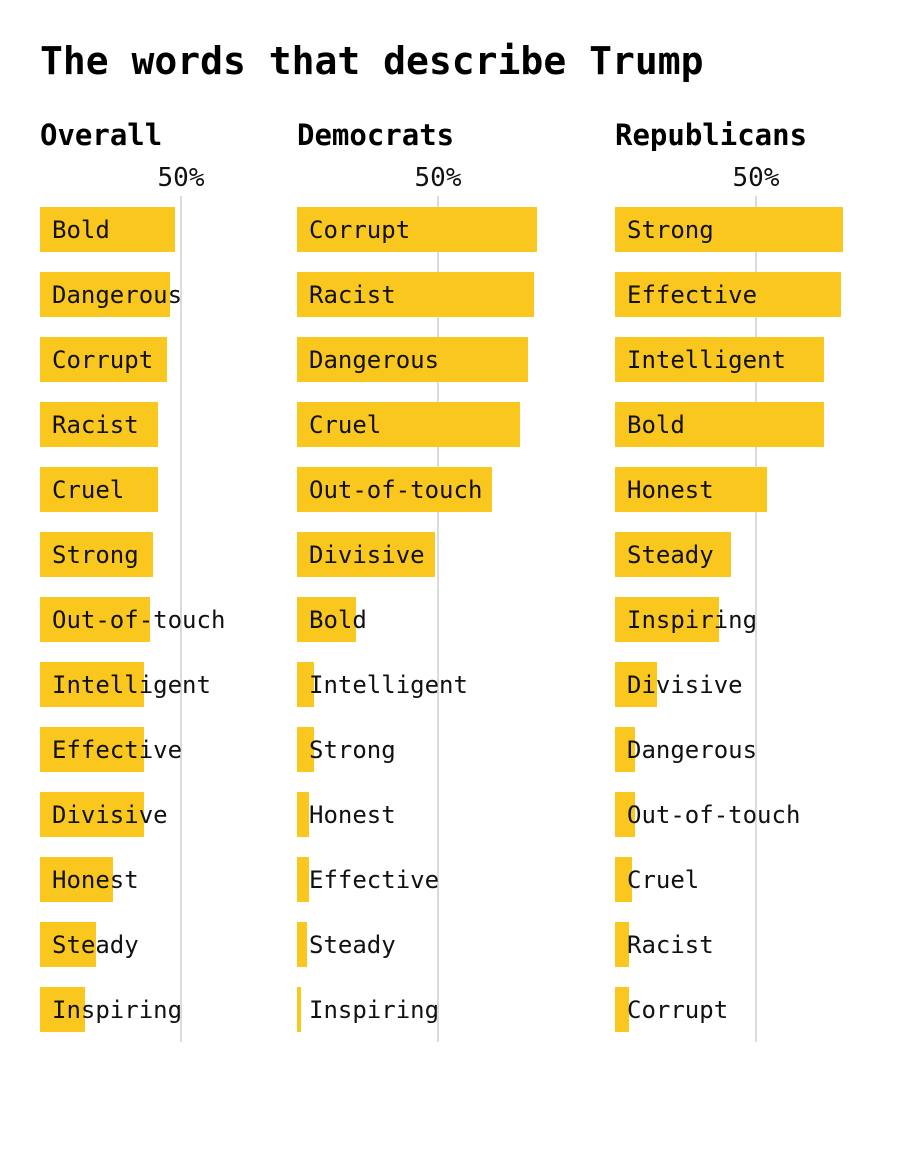  Describe the element at coordinates (757, 489) in the screenshot. I see `bar-row: Honest` at that location.